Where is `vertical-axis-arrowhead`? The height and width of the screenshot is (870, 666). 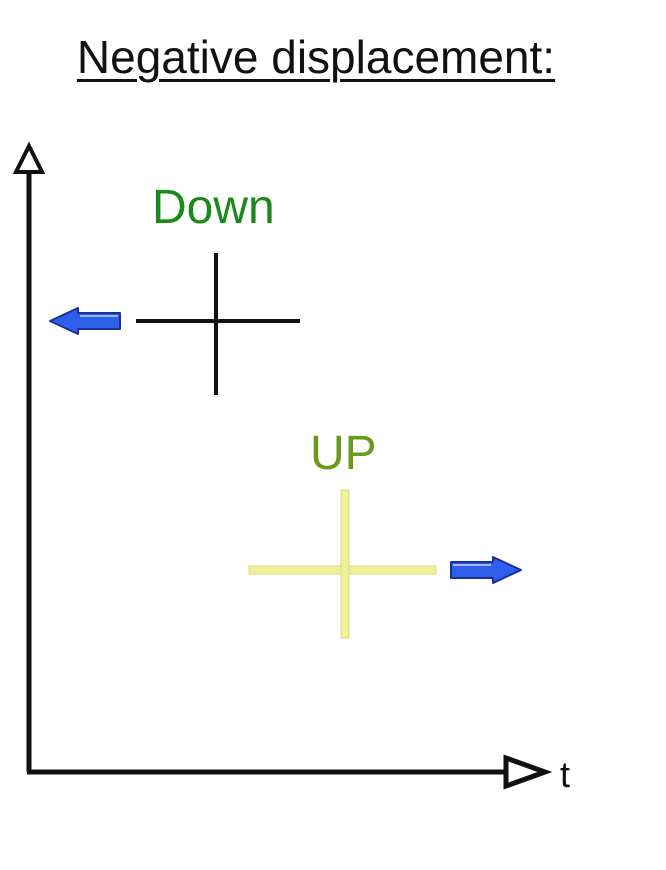 vertical-axis-arrowhead is located at coordinates (29, 157).